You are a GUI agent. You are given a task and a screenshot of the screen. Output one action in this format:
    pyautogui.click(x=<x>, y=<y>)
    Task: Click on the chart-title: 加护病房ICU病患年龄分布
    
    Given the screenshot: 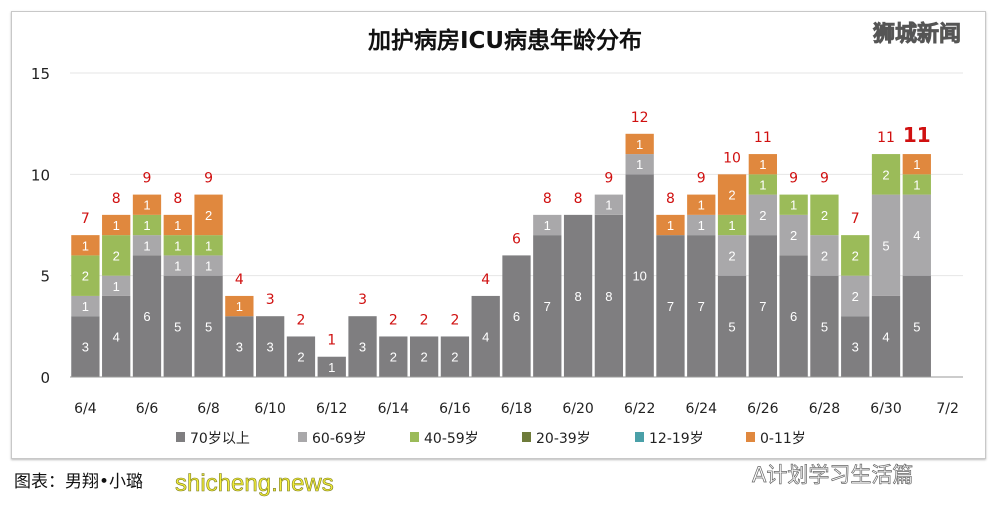 What is the action you would take?
    pyautogui.click(x=504, y=40)
    